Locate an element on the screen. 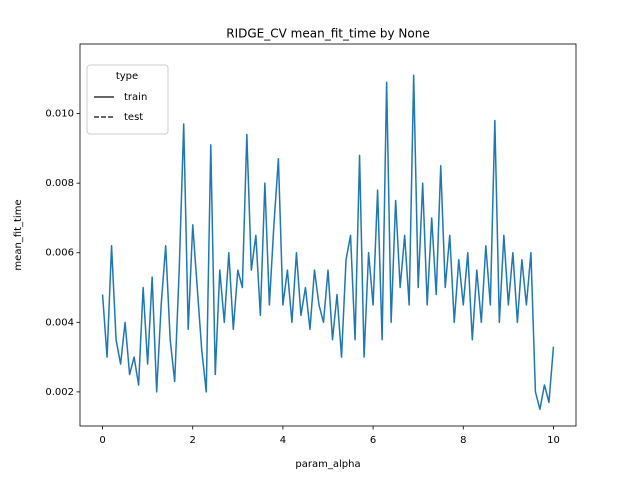 Image resolution: width=640 pixels, height=480 pixels. y-tick-label: 0.008 is located at coordinates (59, 183).